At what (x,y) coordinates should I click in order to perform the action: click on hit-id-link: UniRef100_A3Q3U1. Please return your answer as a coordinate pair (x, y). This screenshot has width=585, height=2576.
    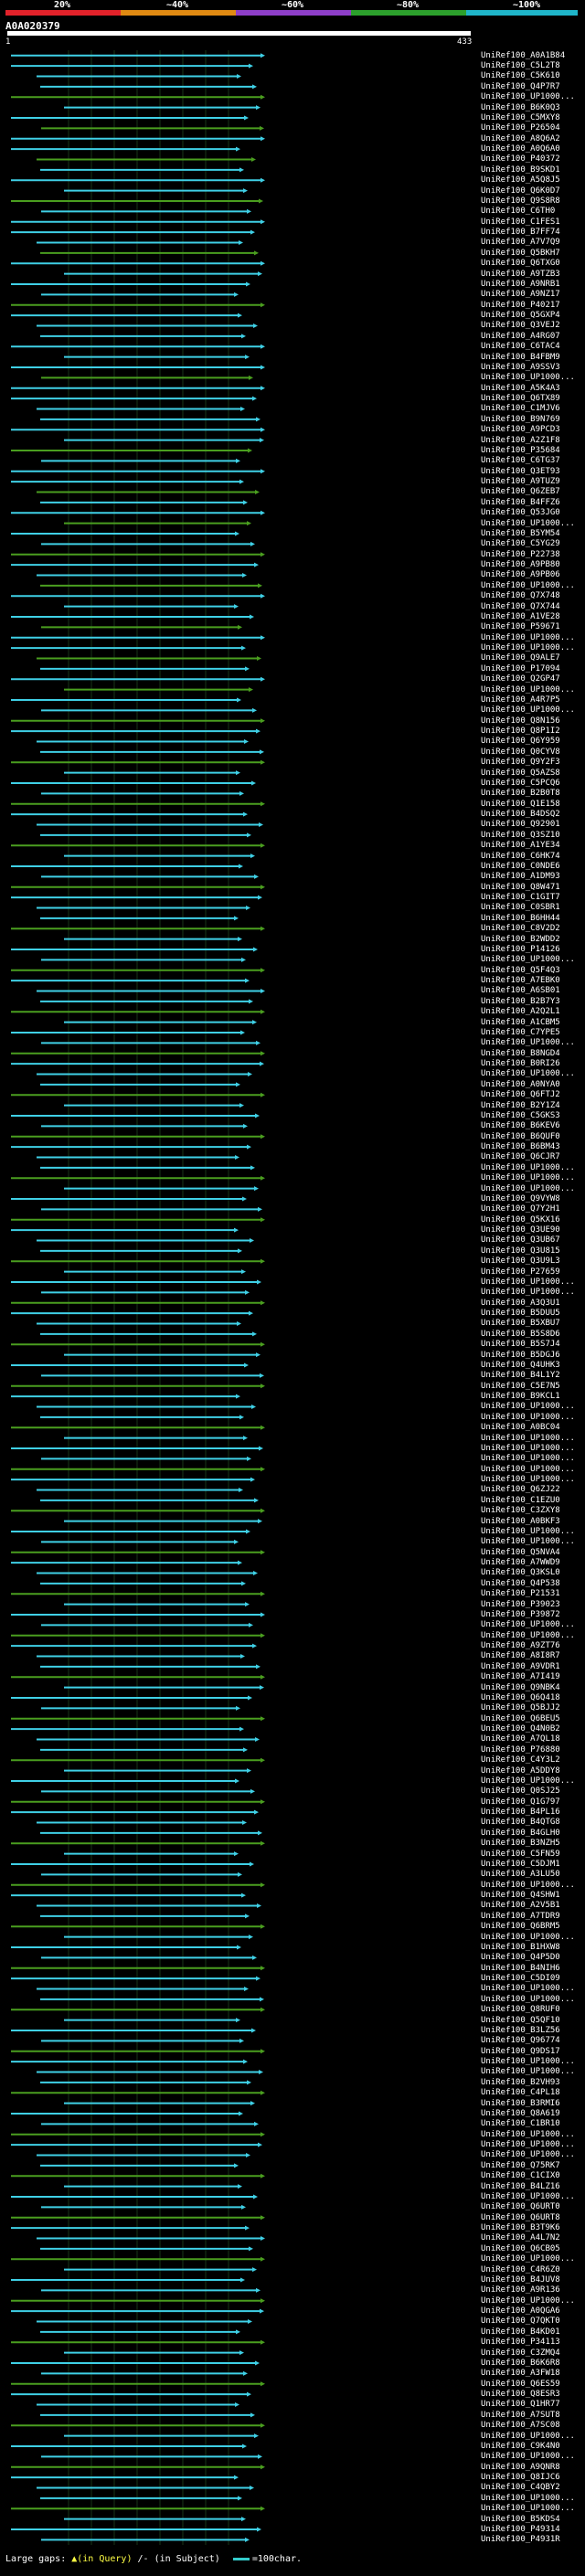
    Looking at the image, I should click on (520, 1303).